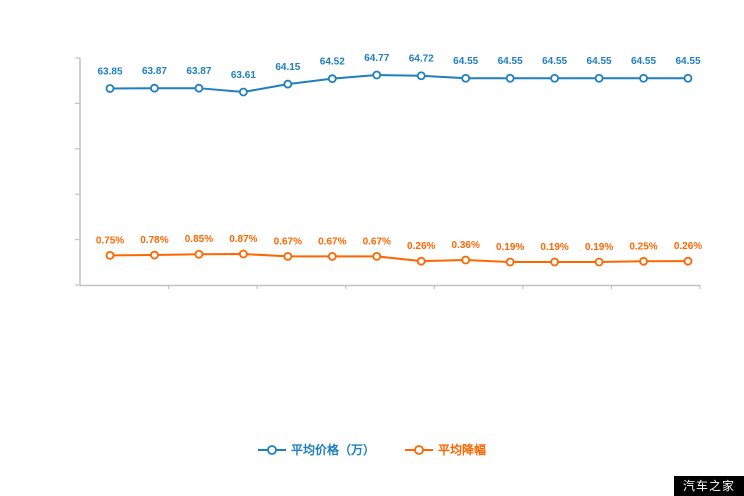 This screenshot has width=744, height=496. What do you see at coordinates (287, 67) in the screenshot?
I see `data-label: 64.15` at bounding box center [287, 67].